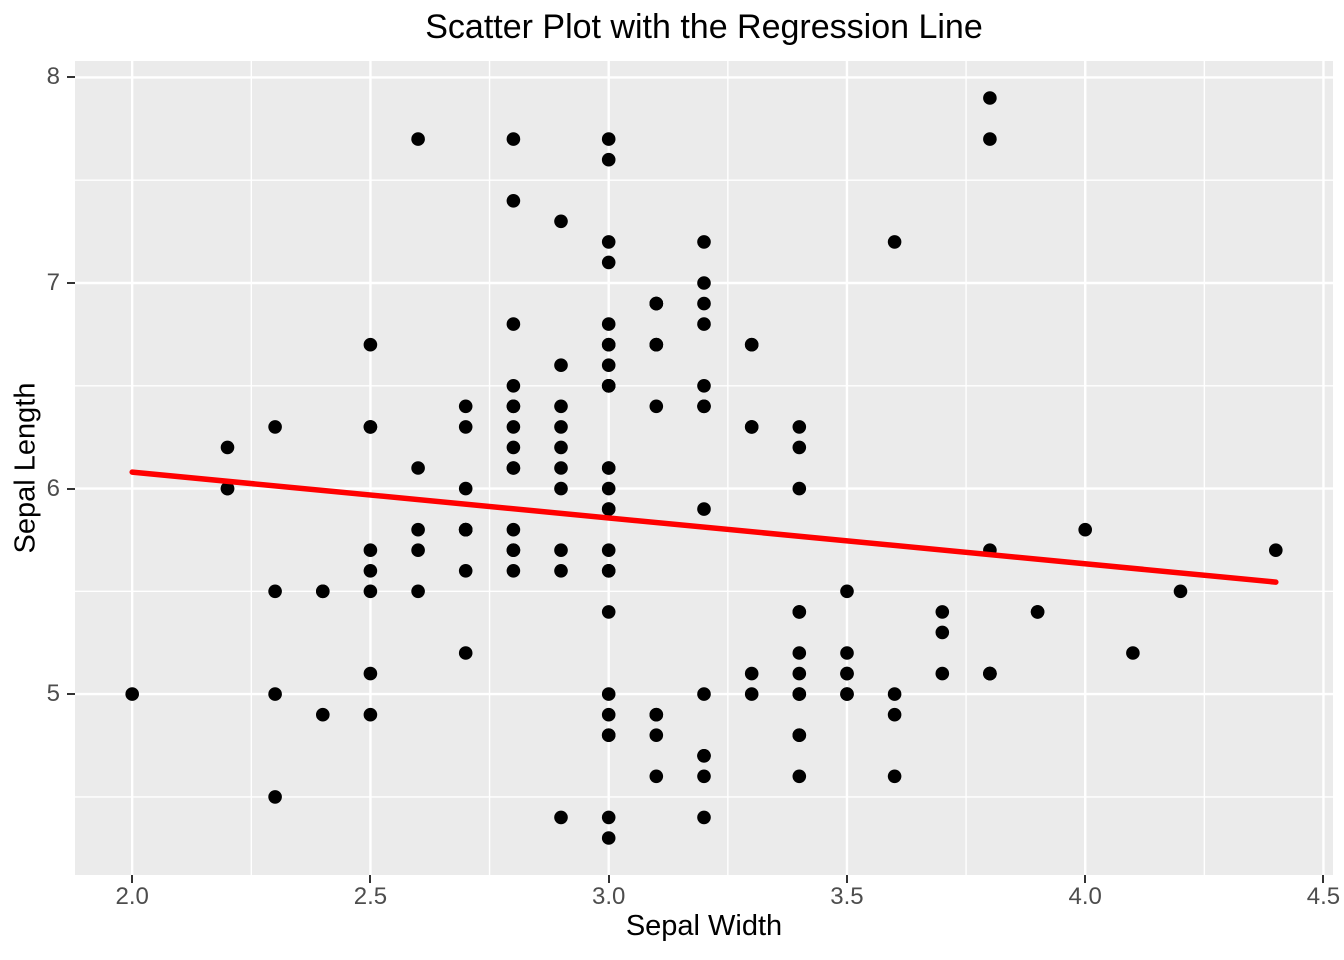 The height and width of the screenshot is (960, 1344). Describe the element at coordinates (370, 896) in the screenshot. I see `x-tick-label: 2.5` at that location.